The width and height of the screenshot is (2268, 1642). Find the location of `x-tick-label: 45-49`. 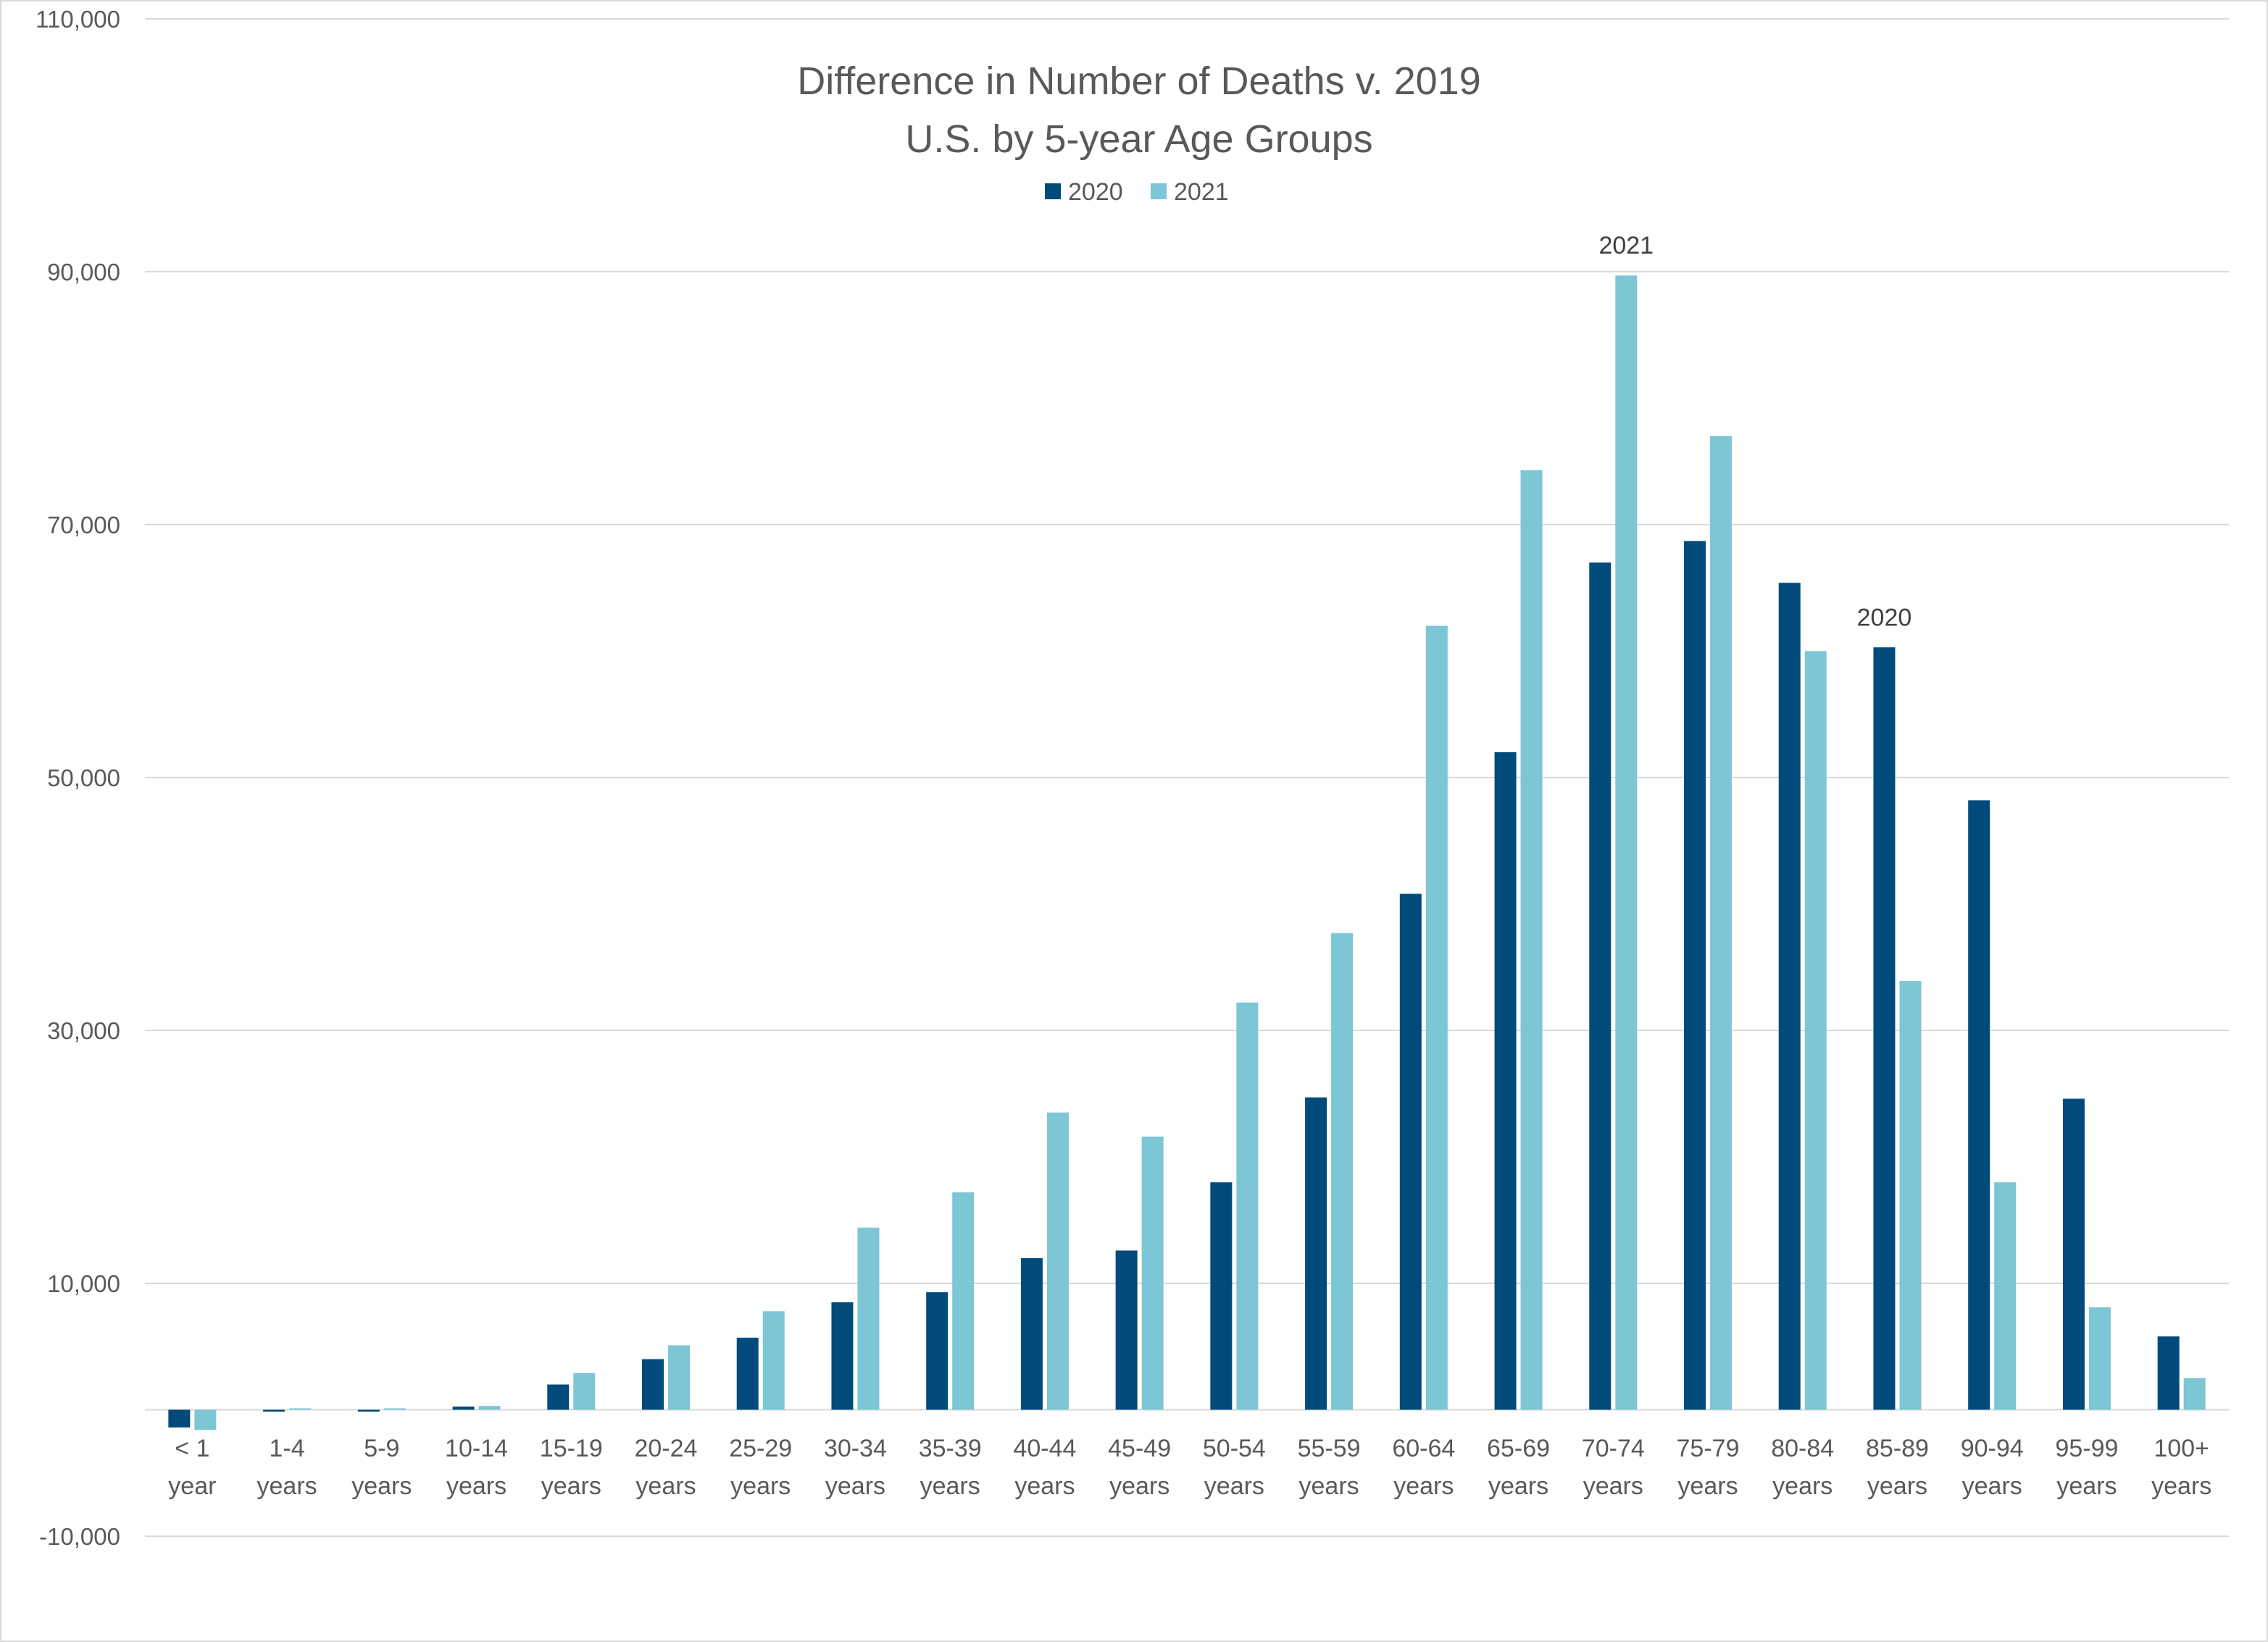

x-tick-label: 45-49 is located at coordinates (1139, 1448).